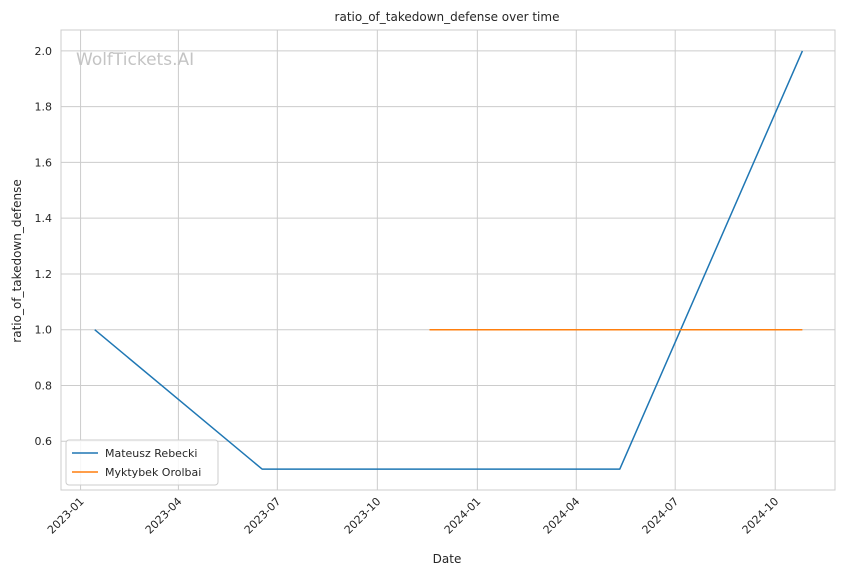  What do you see at coordinates (447, 17) in the screenshot?
I see `chart-title: ratio_of_takedown_defense over time` at bounding box center [447, 17].